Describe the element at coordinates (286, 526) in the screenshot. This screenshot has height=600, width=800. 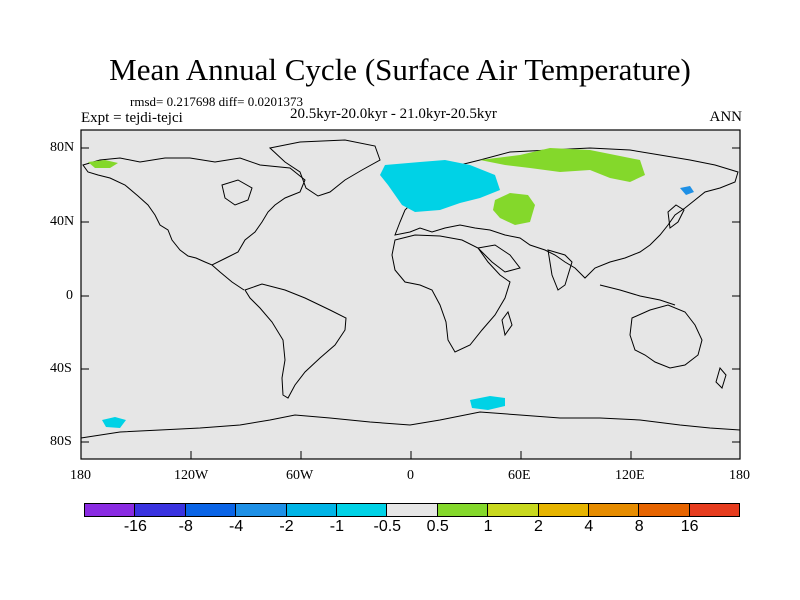
I see `colorbar-label: -2` at that location.